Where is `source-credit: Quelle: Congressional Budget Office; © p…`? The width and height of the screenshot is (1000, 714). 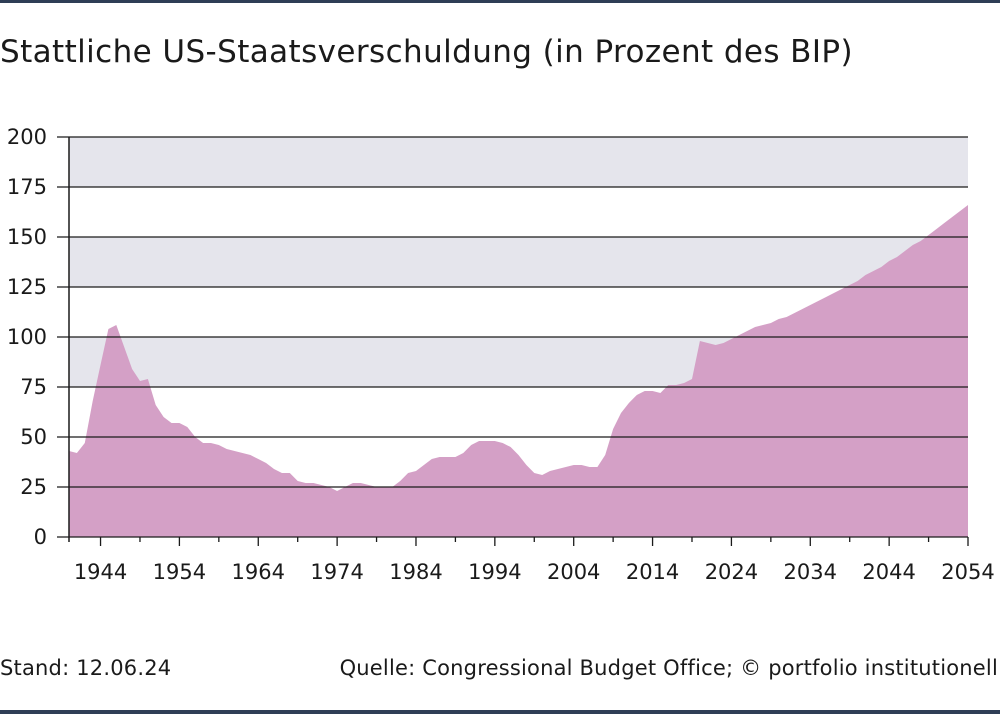
source-credit: Quelle: Congressional Budget Office; © p… is located at coordinates (668, 668).